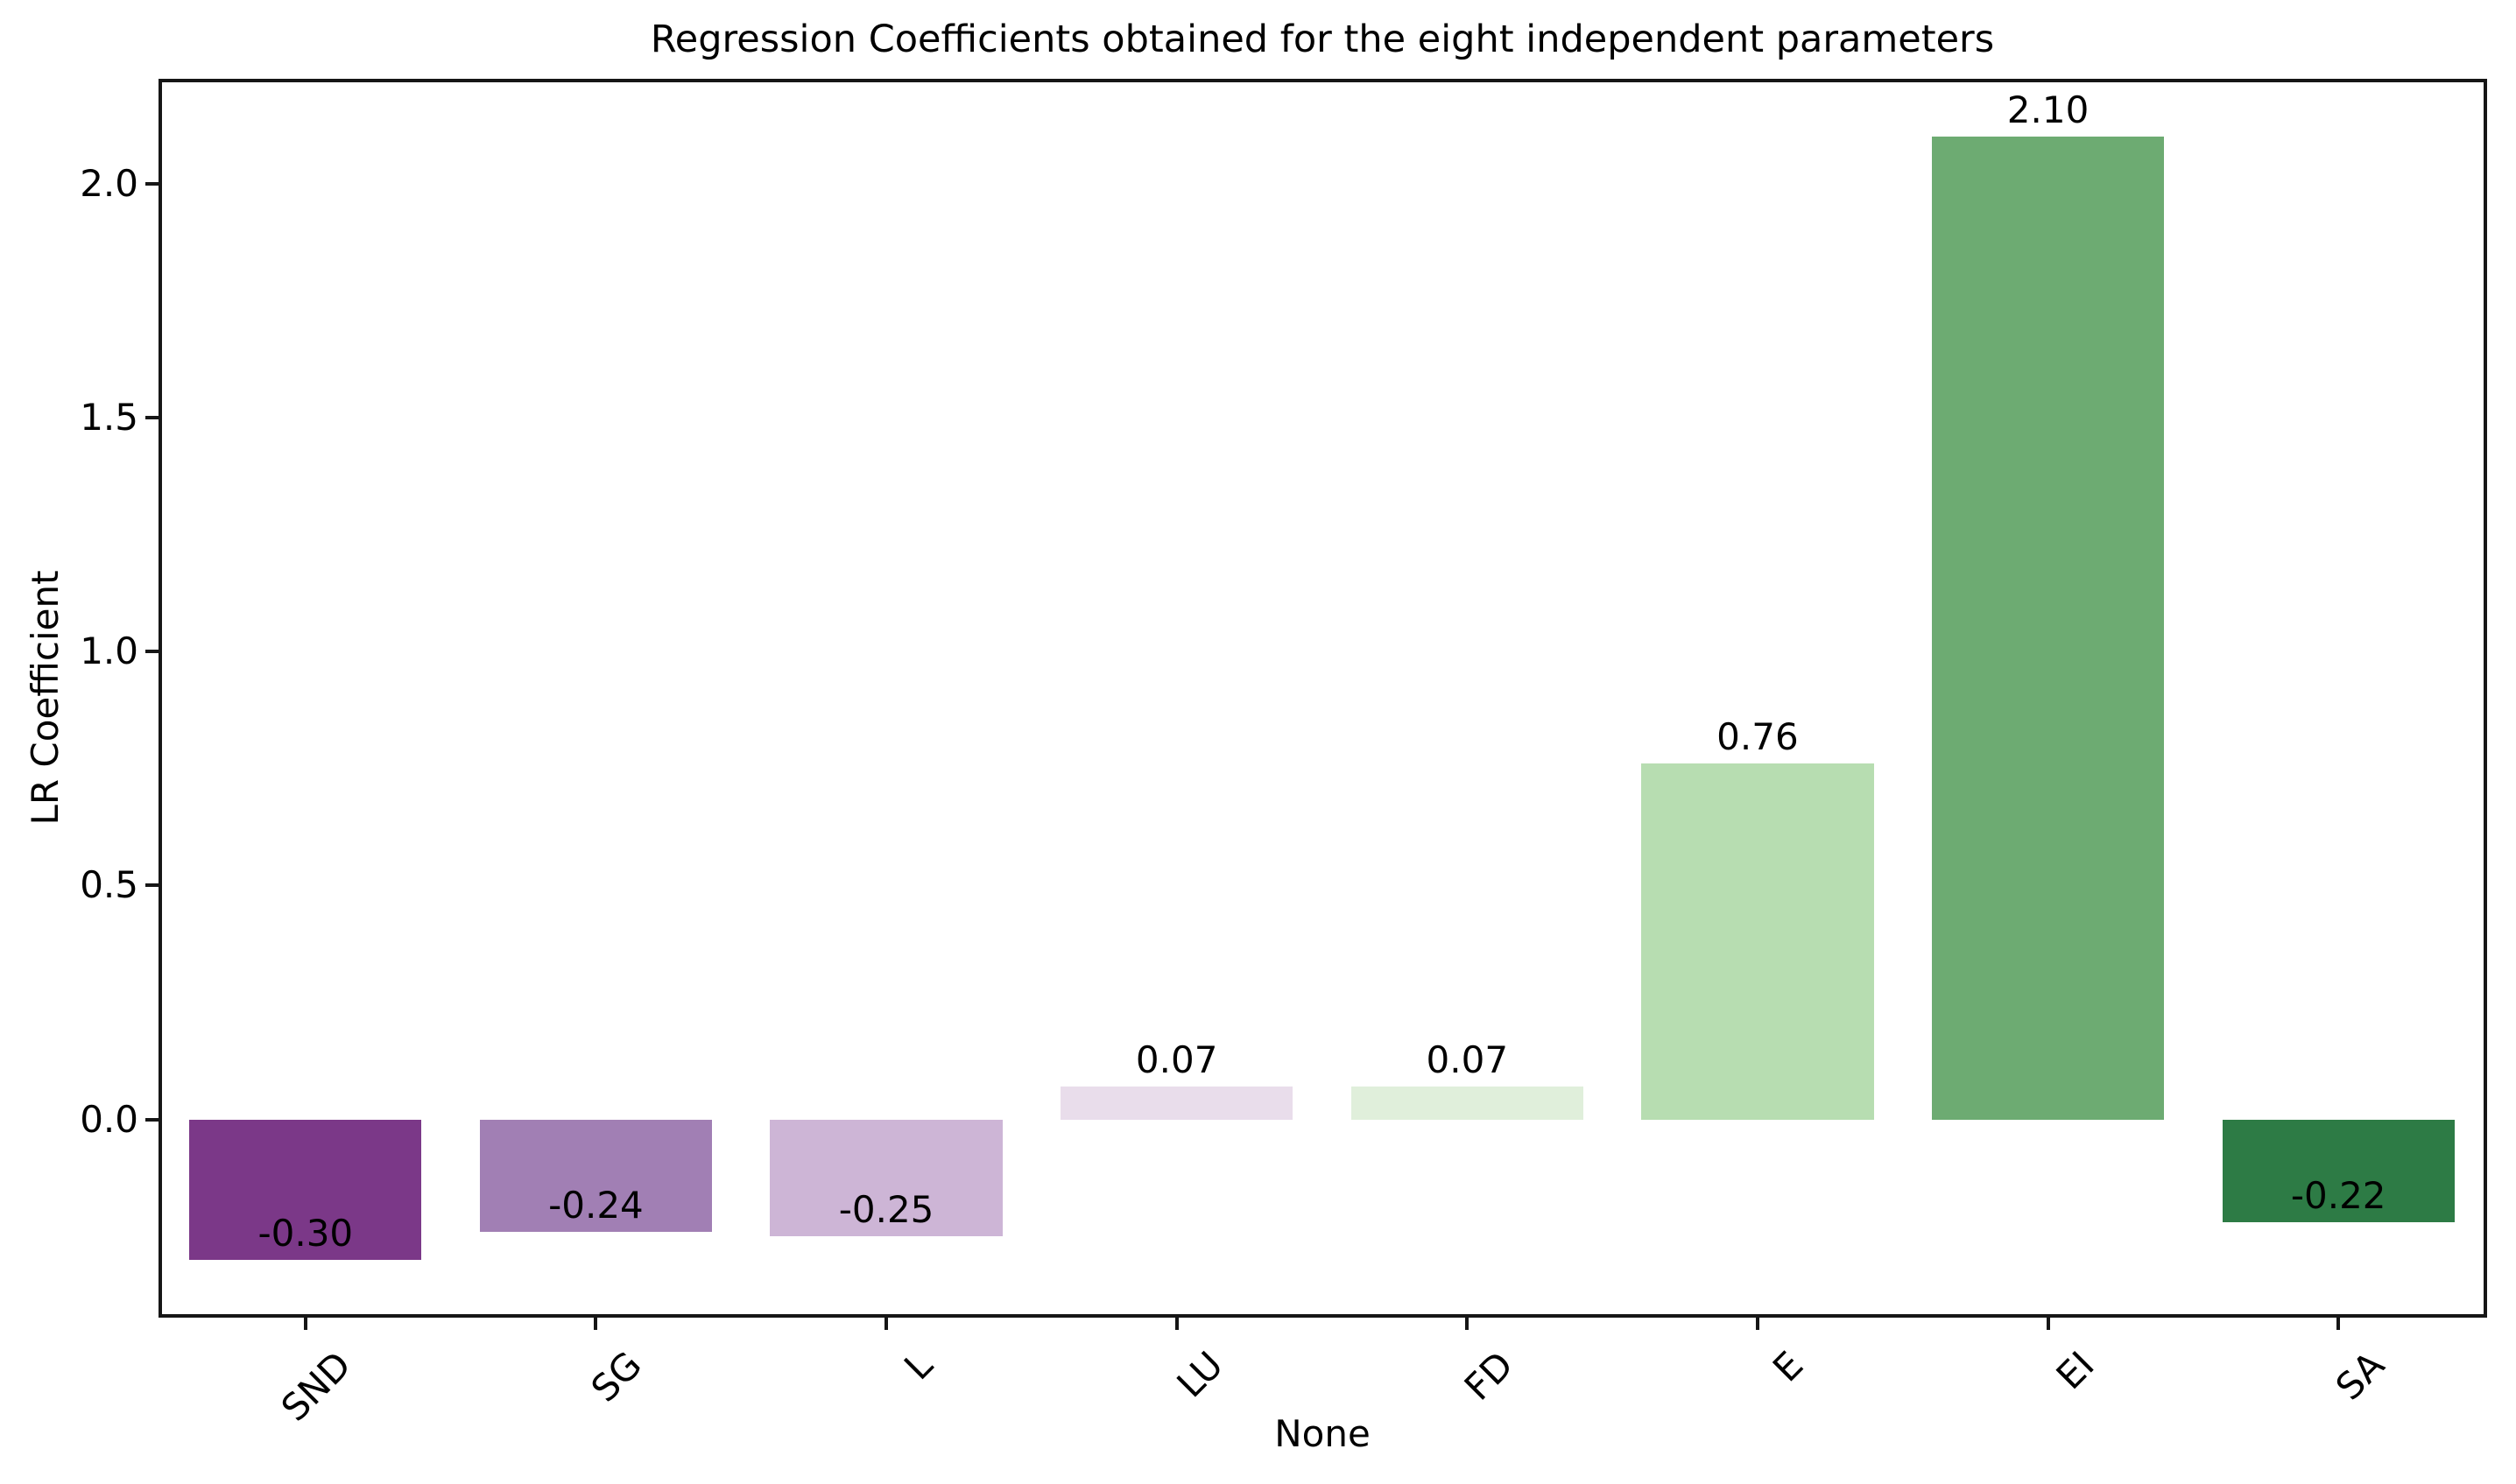 This screenshot has width=2516, height=1484. I want to click on y-tick-label: 2.0, so click(109, 183).